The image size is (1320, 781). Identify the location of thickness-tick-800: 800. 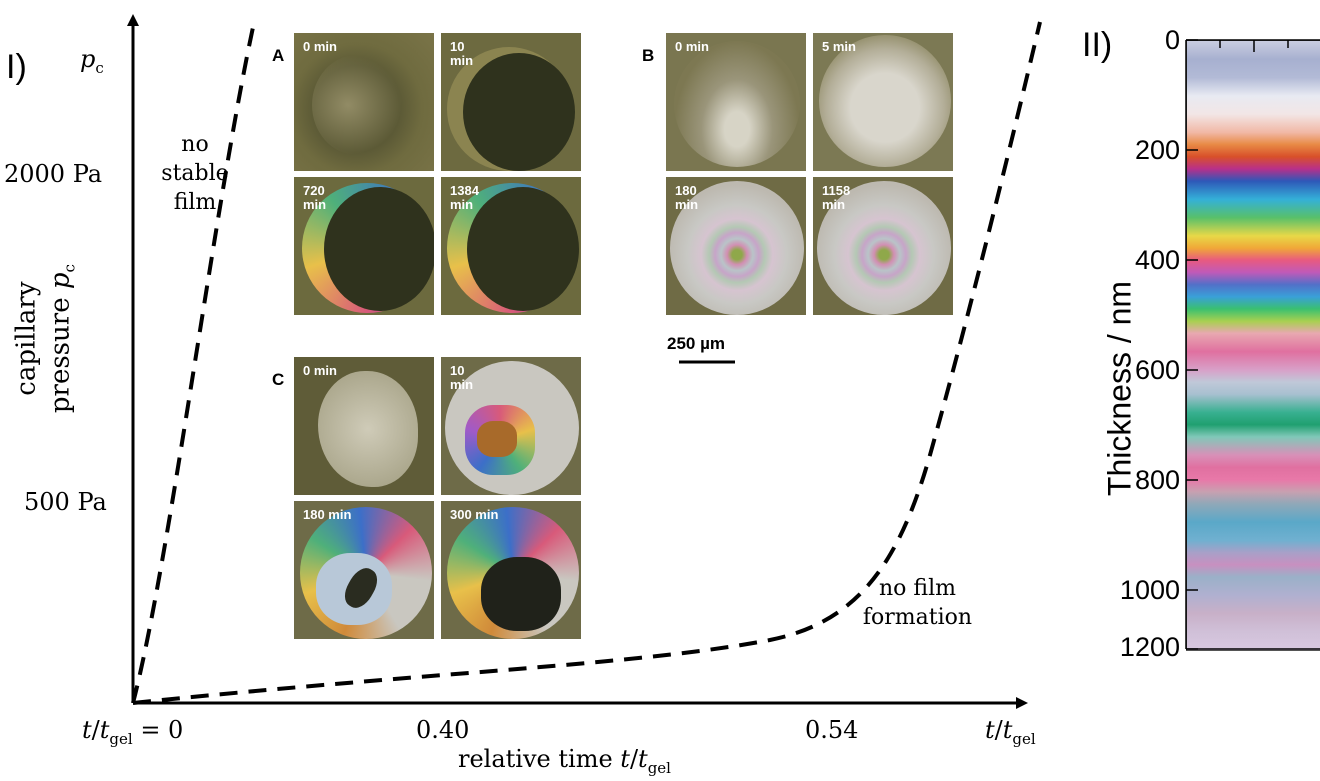
(1157, 480).